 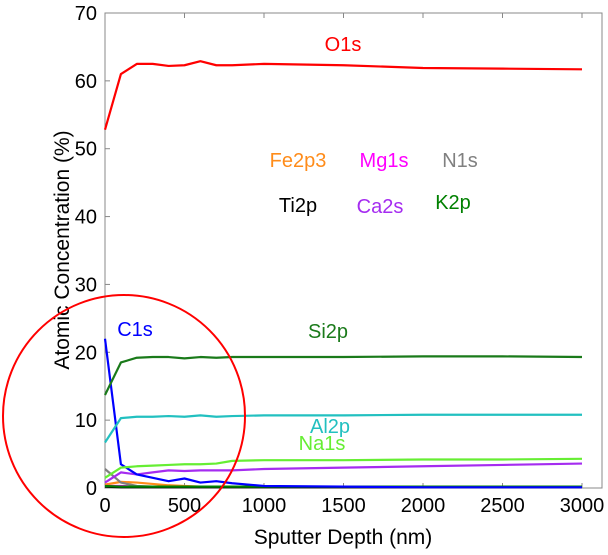 What do you see at coordinates (502, 506) in the screenshot?
I see `x-tick-label: 2500` at bounding box center [502, 506].